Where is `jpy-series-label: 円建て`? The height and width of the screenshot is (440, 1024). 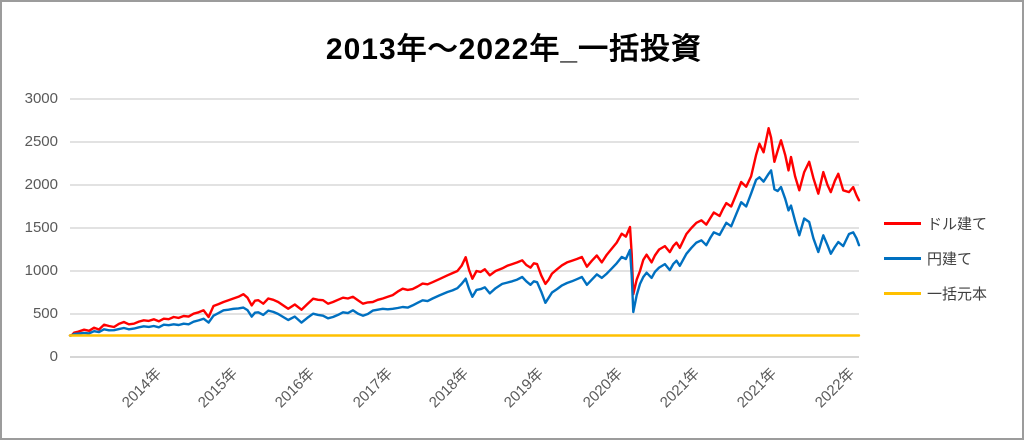
jpy-series-label: 円建て is located at coordinates (950, 259).